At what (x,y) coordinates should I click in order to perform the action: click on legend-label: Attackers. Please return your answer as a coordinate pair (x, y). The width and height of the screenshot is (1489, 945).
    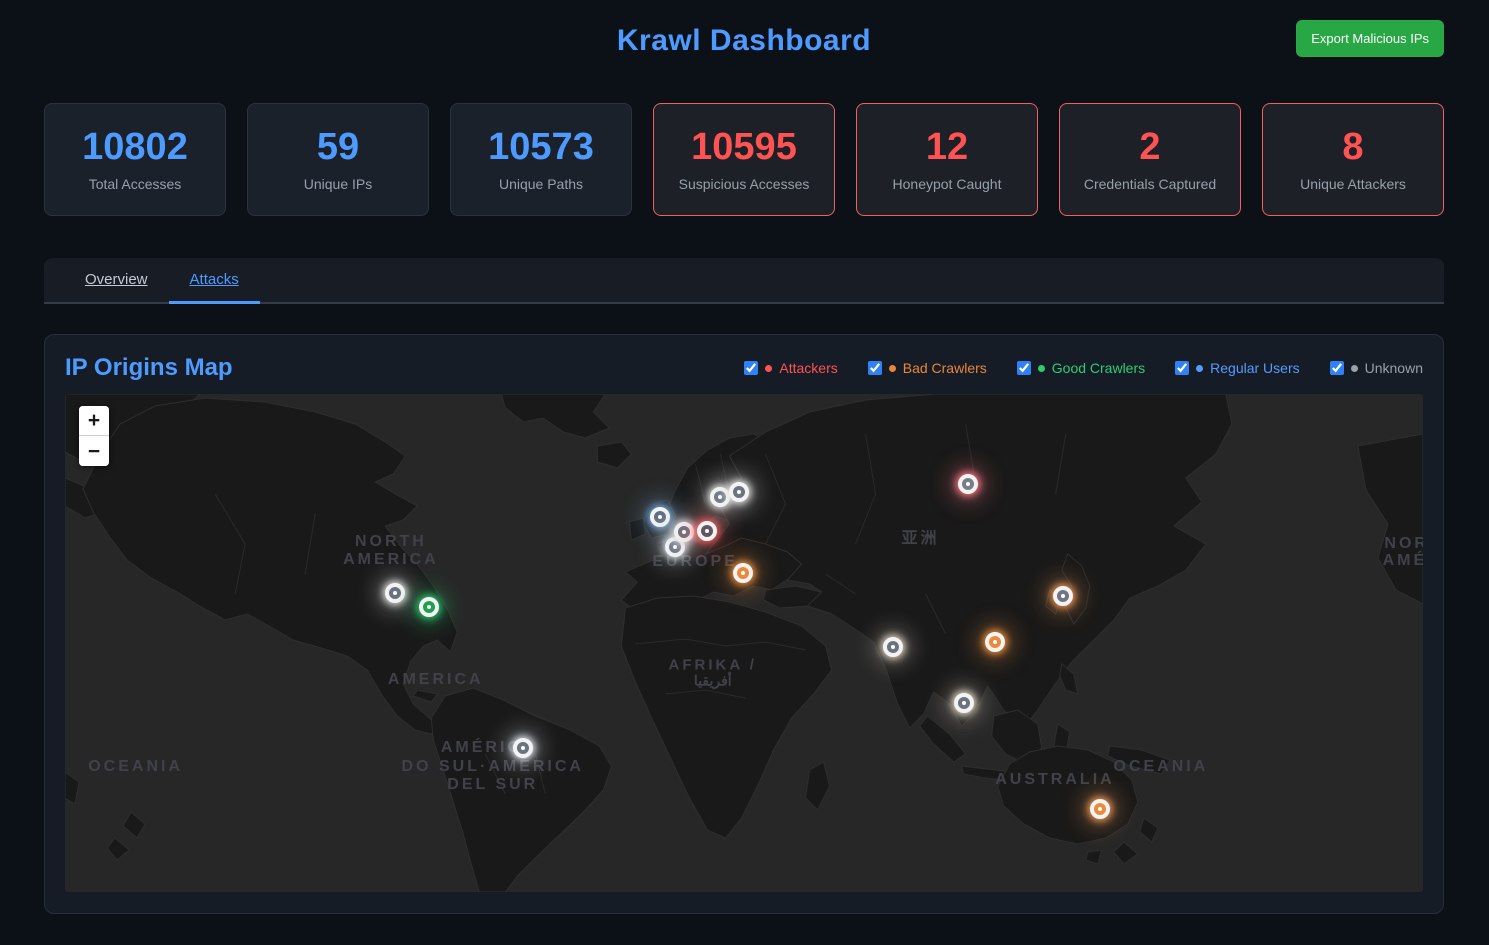
    Looking at the image, I should click on (808, 368).